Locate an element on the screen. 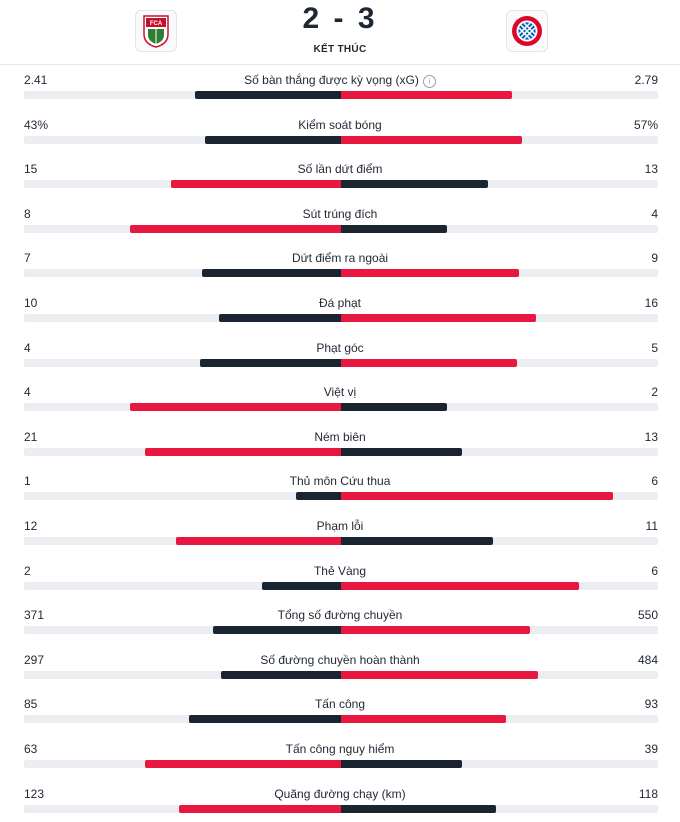 The image size is (680, 822). away-stat-value: 2.79 is located at coordinates (646, 80).